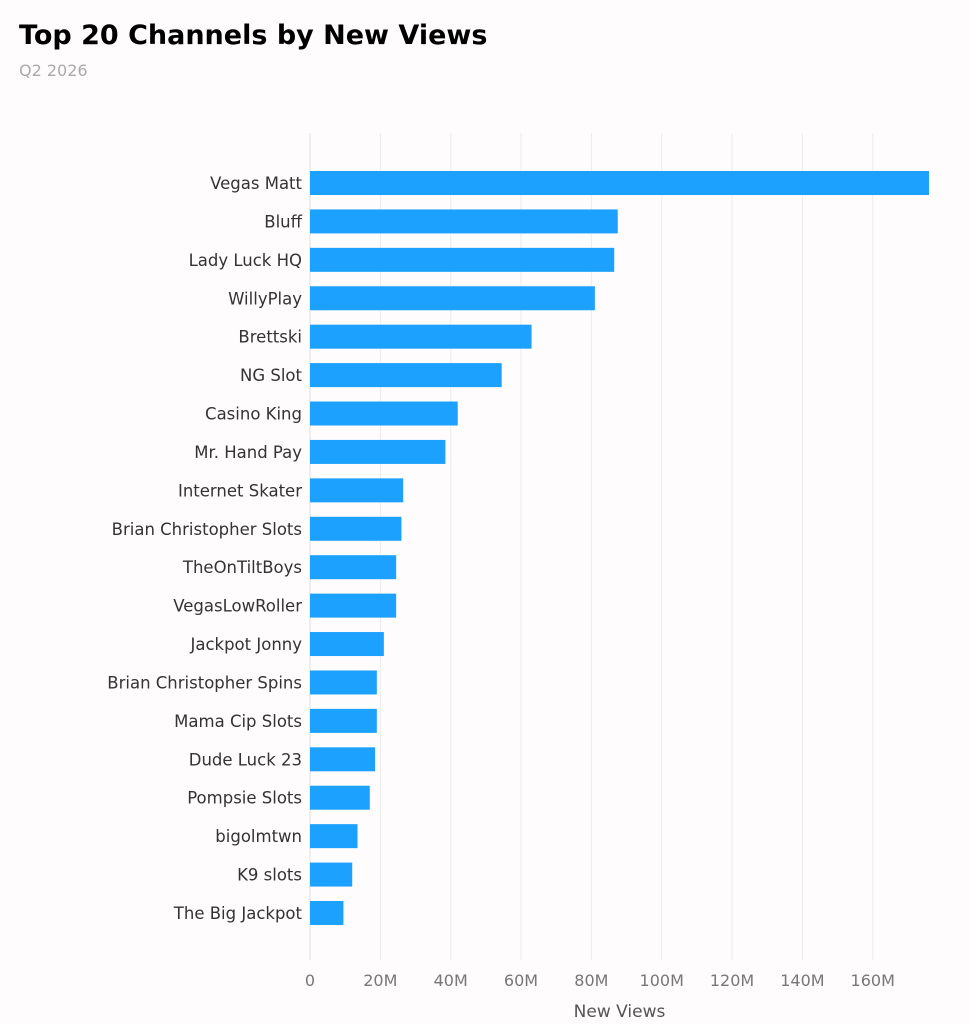  Describe the element at coordinates (380, 980) in the screenshot. I see `x-tick-label: 20M` at that location.